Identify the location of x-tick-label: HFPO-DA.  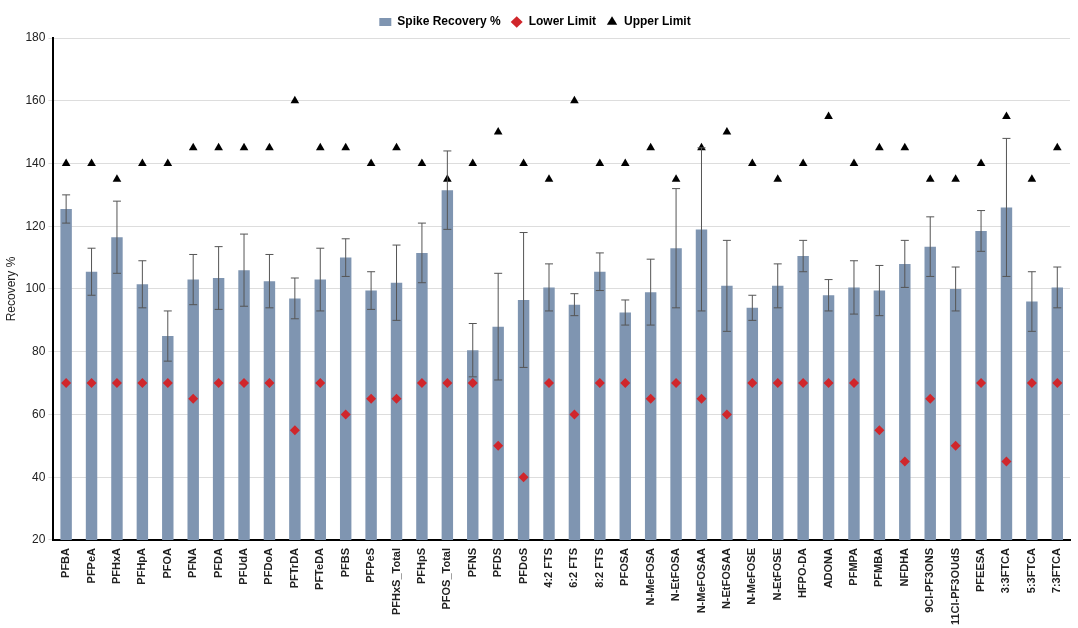
(802, 573).